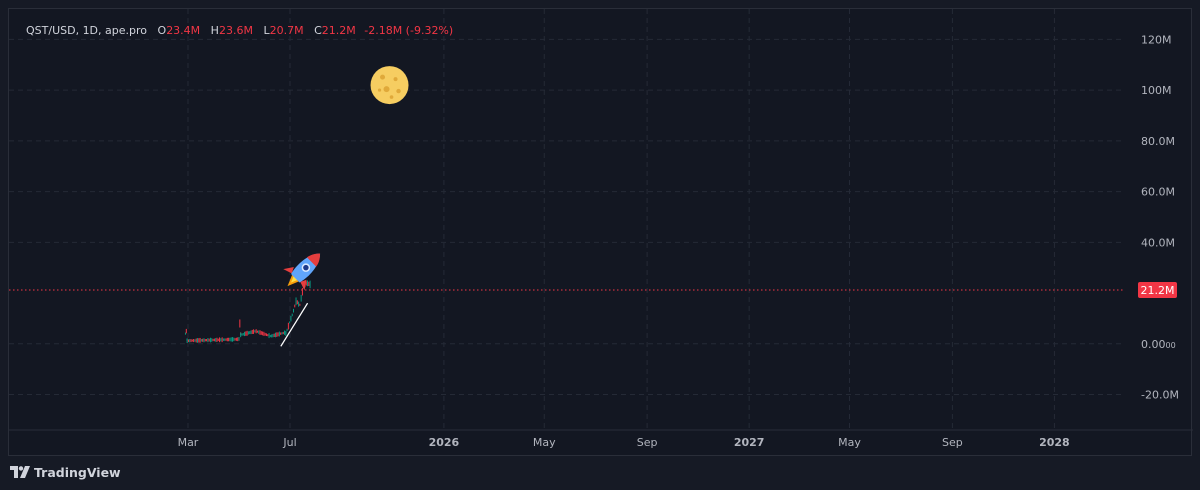 This screenshot has height=490, width=1200. I want to click on x-axis-tick-label: Jul, so click(289, 442).